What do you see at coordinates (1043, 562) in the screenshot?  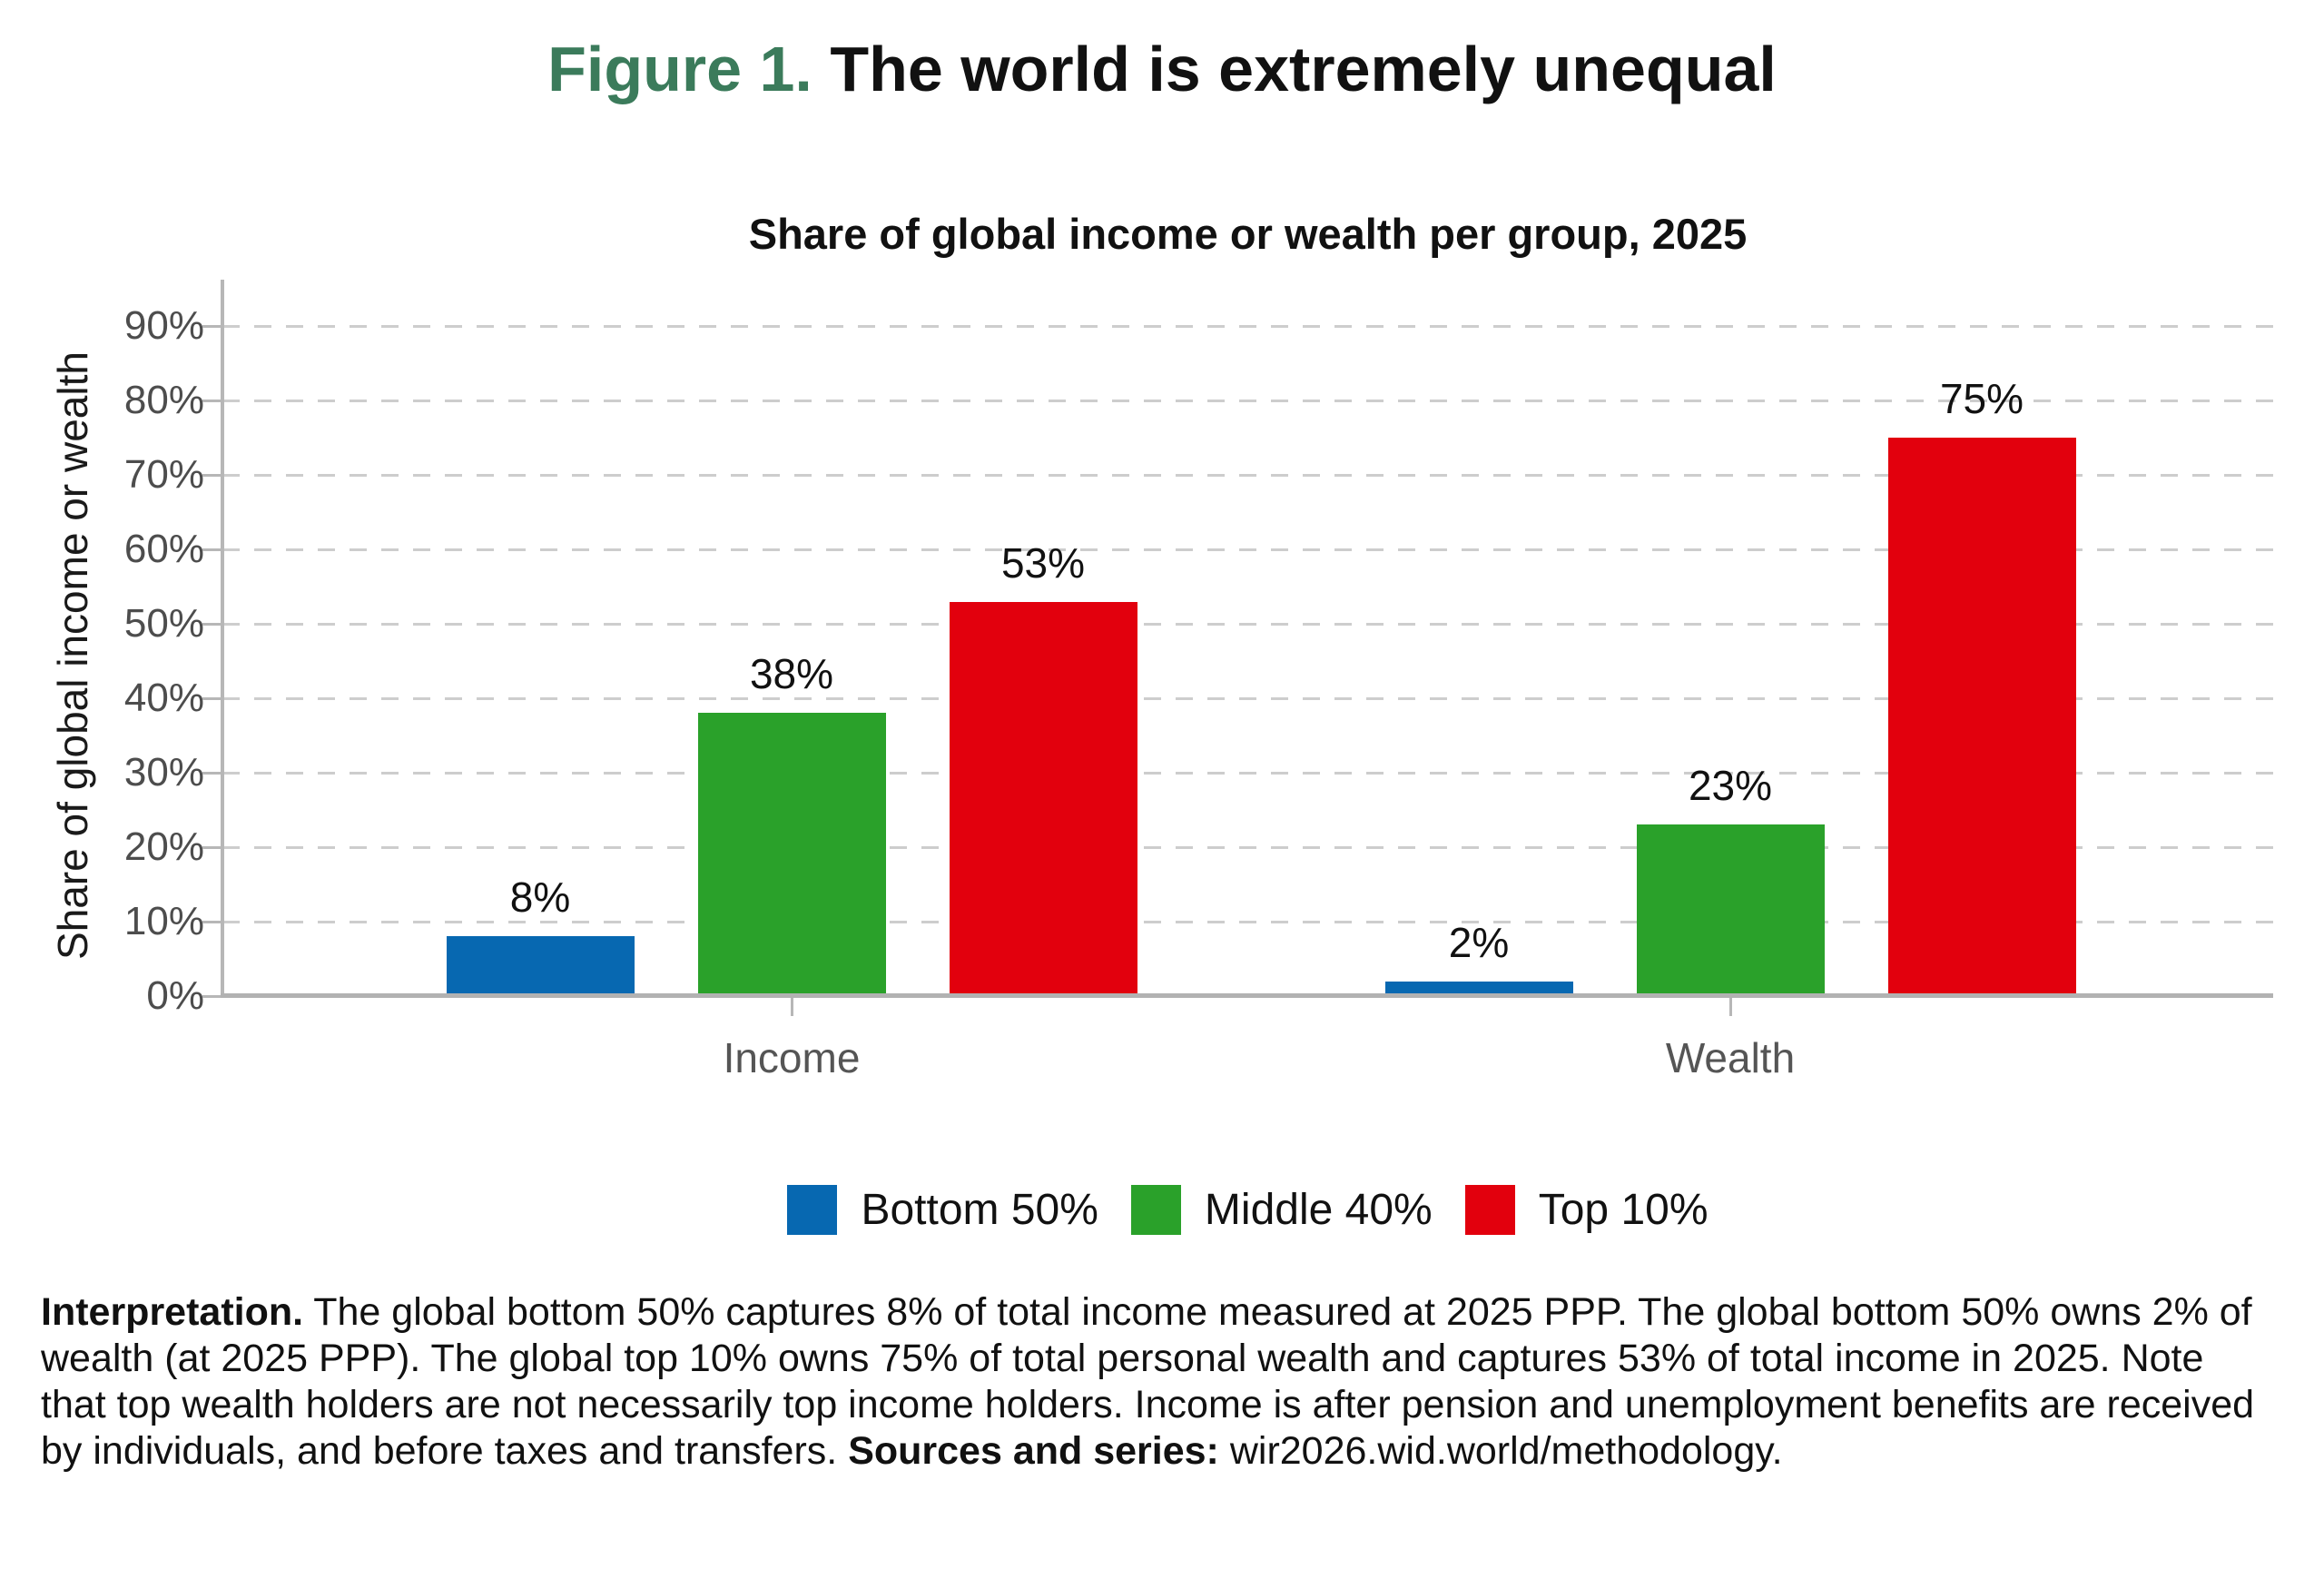 I see `bar-value-label-income-2: 53%` at bounding box center [1043, 562].